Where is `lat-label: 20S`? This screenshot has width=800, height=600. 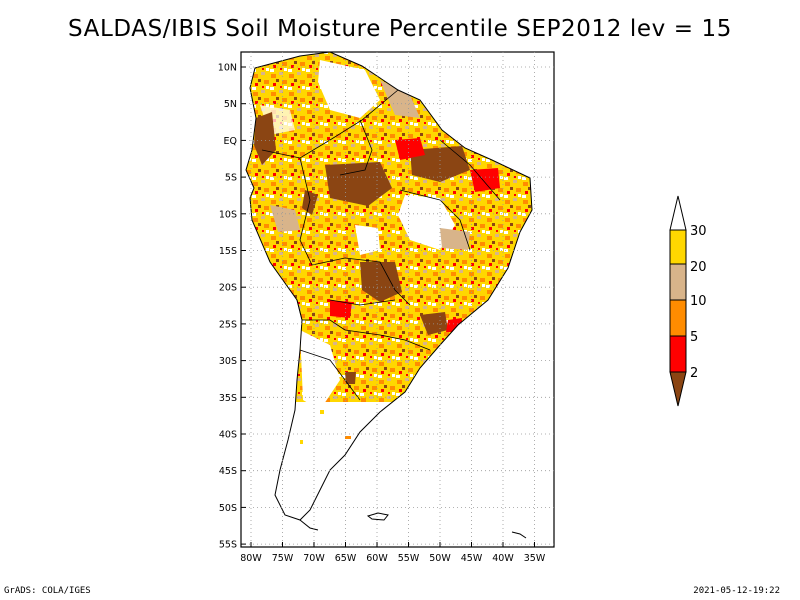 lat-label: 20S is located at coordinates (228, 288).